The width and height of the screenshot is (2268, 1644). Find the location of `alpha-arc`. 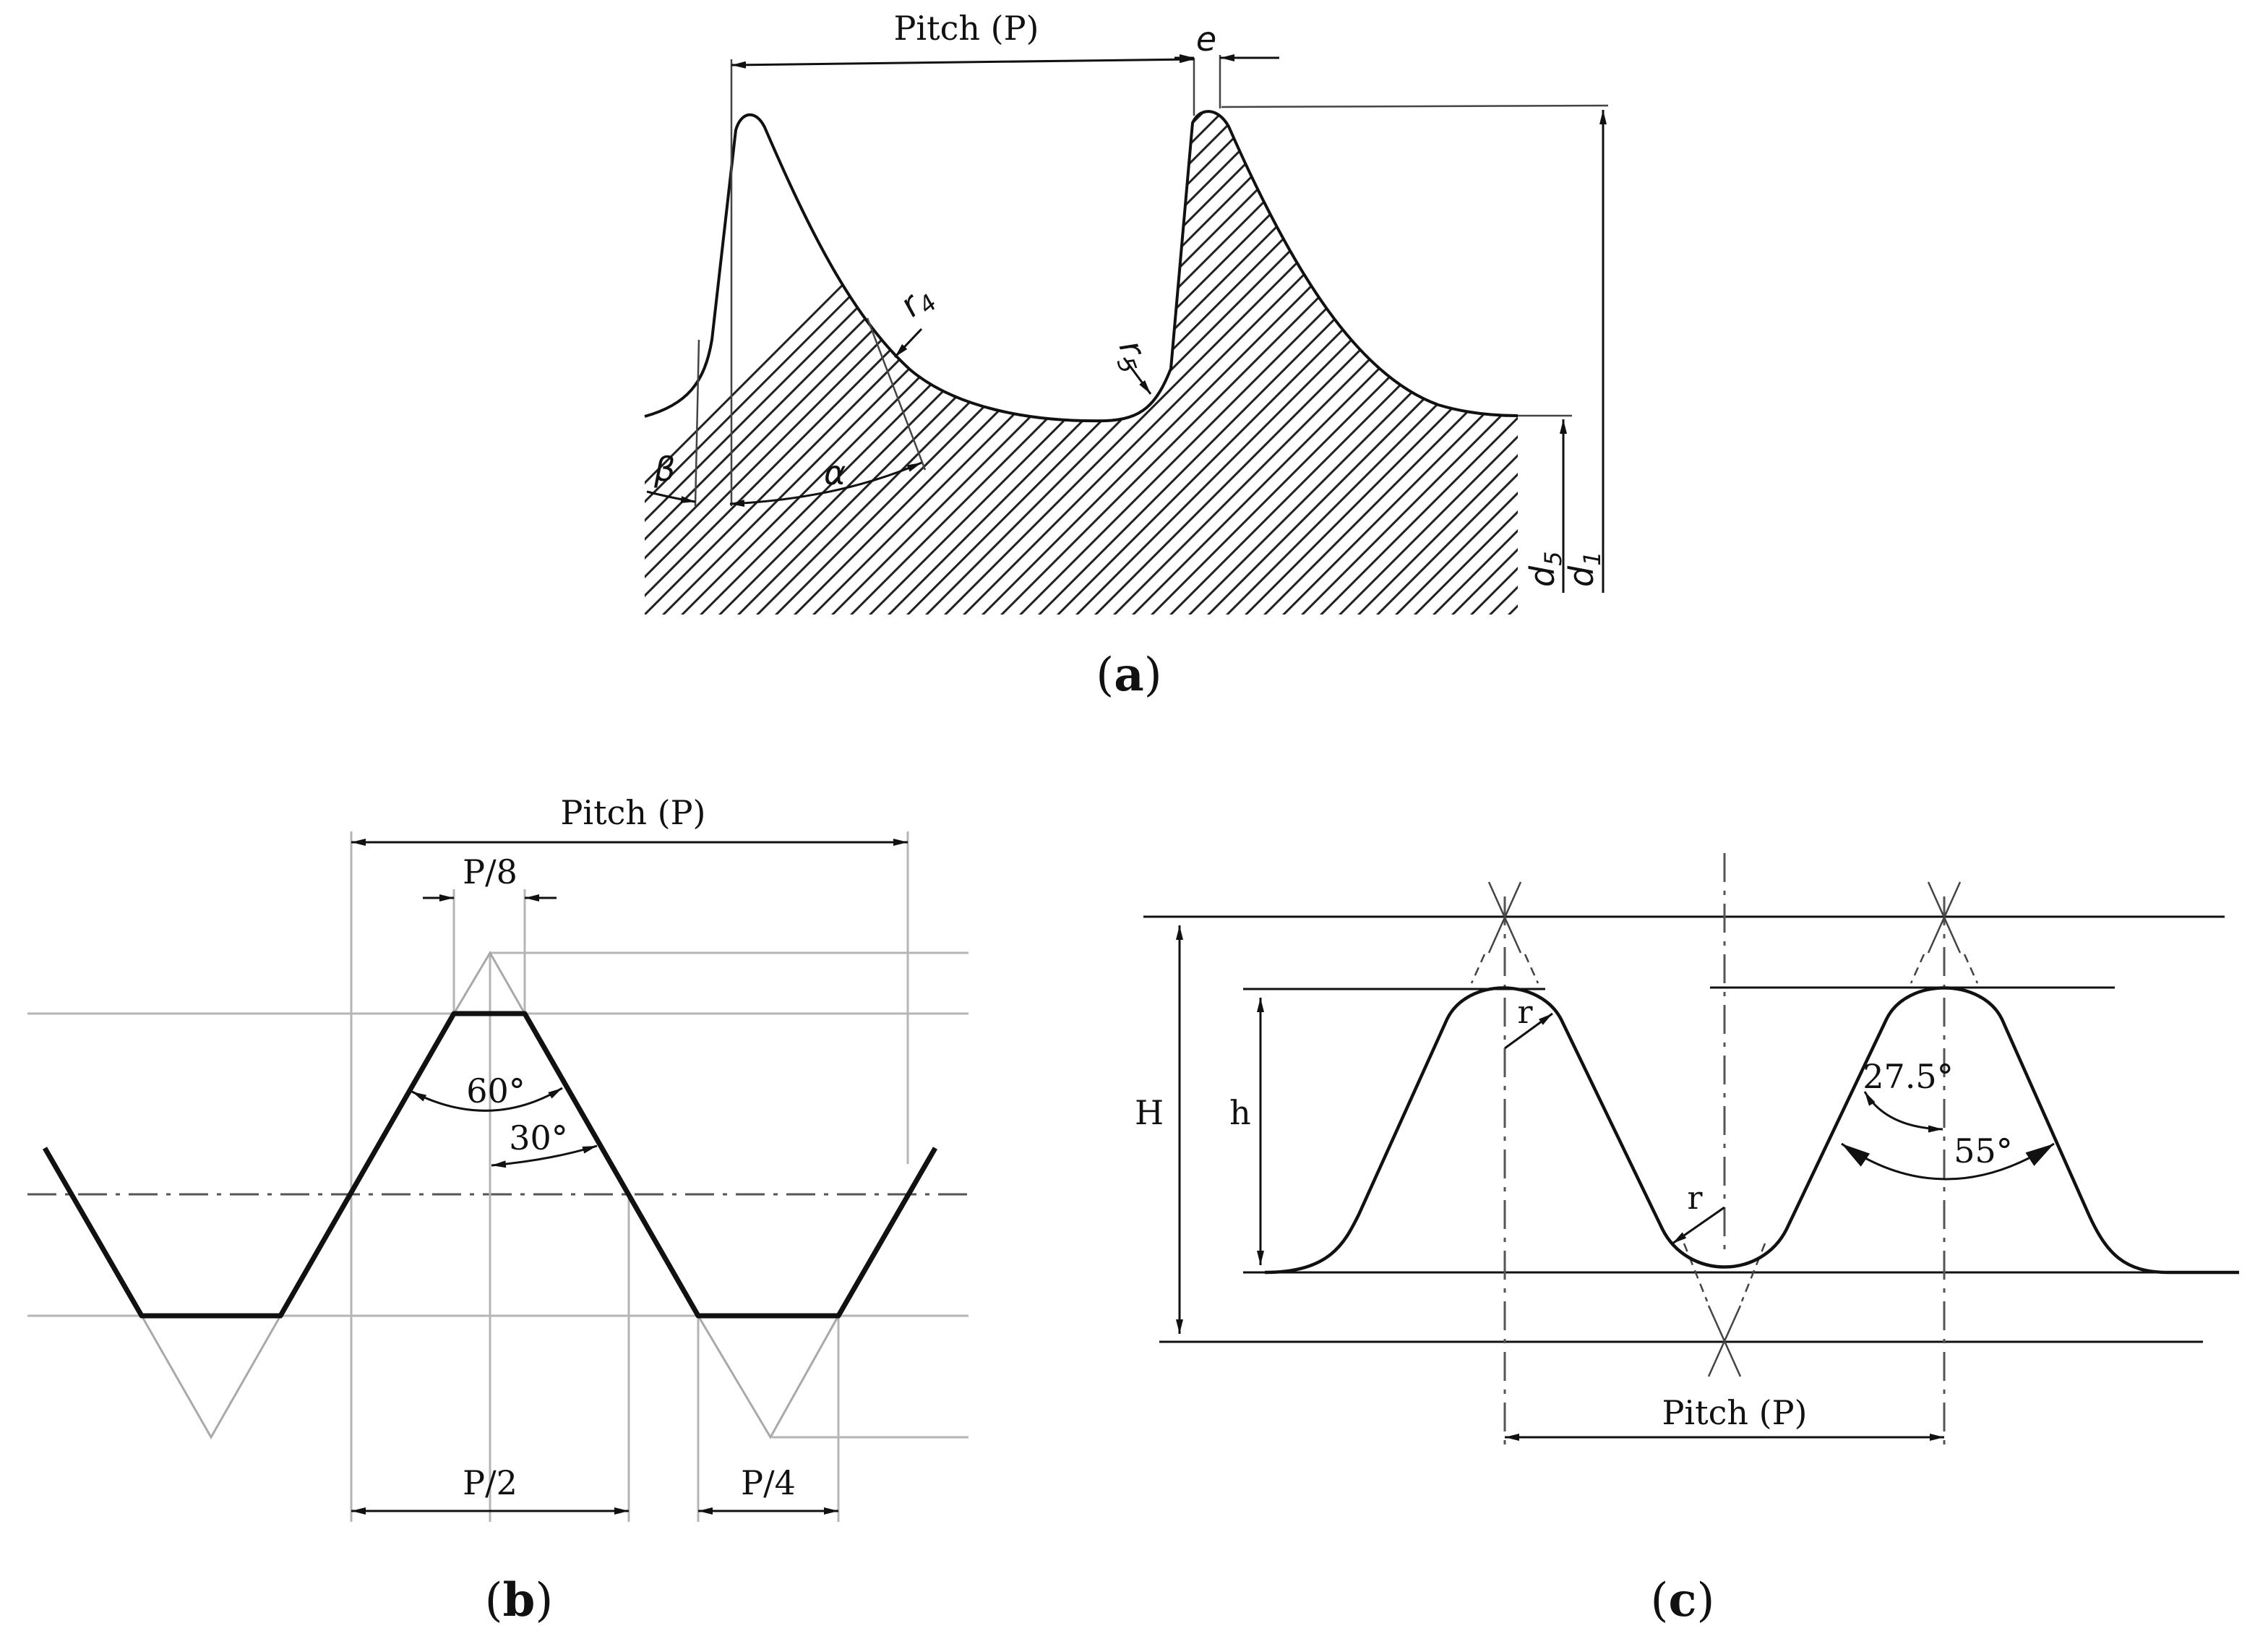

alpha-arc is located at coordinates (825, 484).